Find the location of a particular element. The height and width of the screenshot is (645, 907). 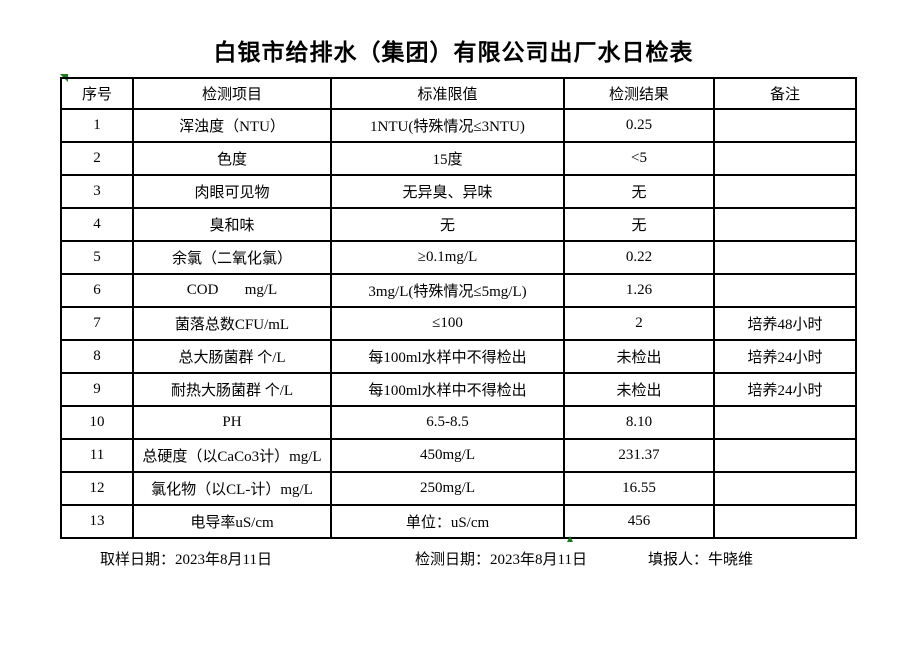

cell-index: 8 is located at coordinates (97, 356).